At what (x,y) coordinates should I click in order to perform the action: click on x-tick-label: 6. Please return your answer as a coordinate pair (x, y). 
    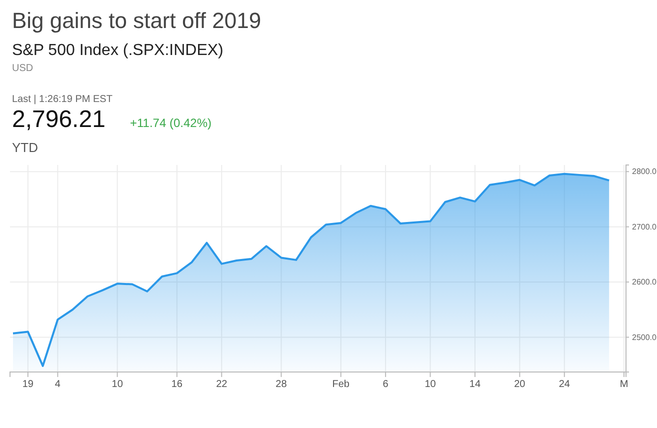
    Looking at the image, I should click on (385, 384).